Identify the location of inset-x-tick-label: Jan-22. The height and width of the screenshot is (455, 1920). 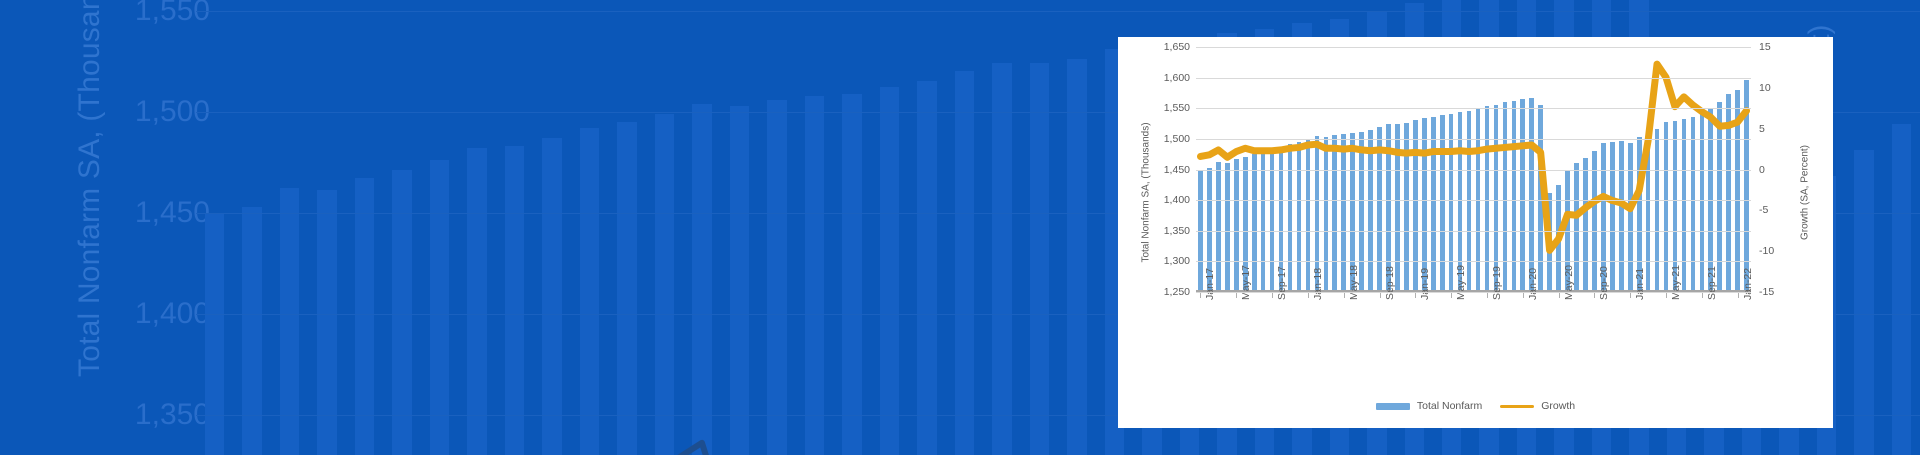
(1747, 283).